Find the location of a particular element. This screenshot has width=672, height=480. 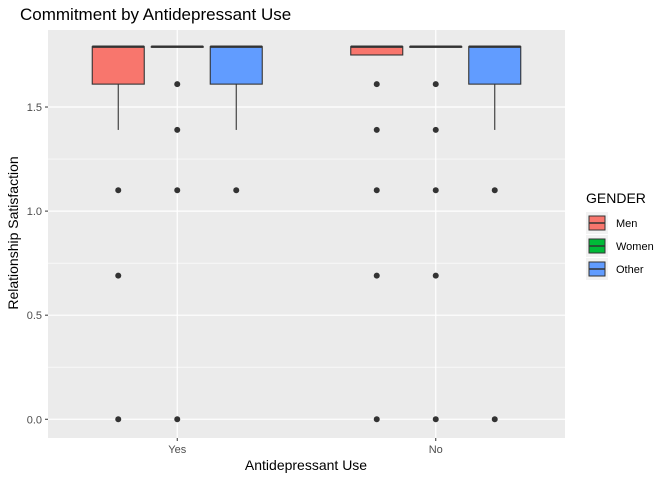

y-tick-label: 1.5 is located at coordinates (34, 108).